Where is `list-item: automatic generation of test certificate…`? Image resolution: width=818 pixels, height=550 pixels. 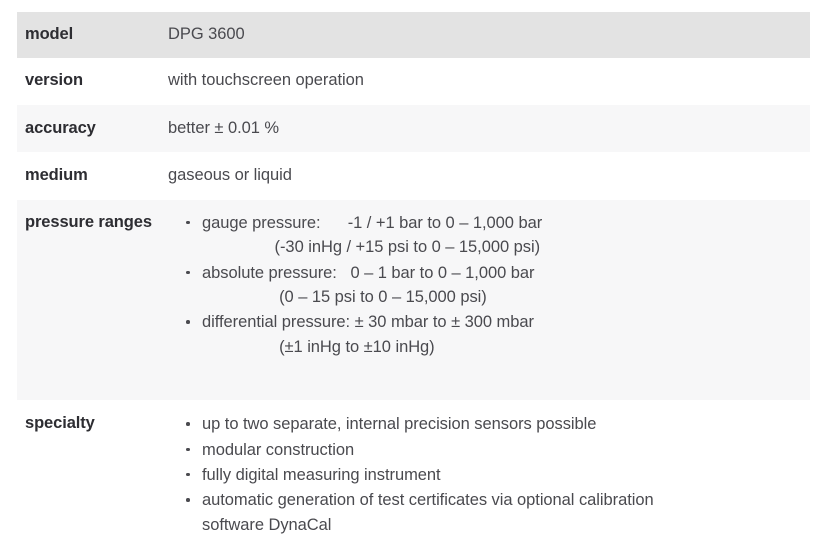 list-item: automatic generation of test certificate… is located at coordinates (493, 512).